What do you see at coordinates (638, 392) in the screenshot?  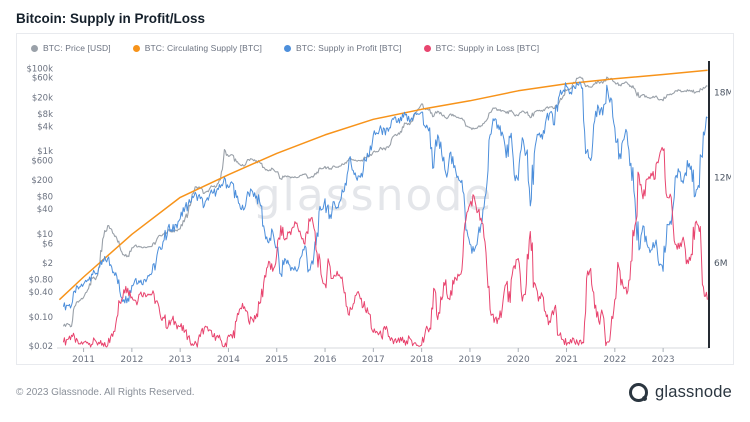 I see `glassnode-ring-icon` at bounding box center [638, 392].